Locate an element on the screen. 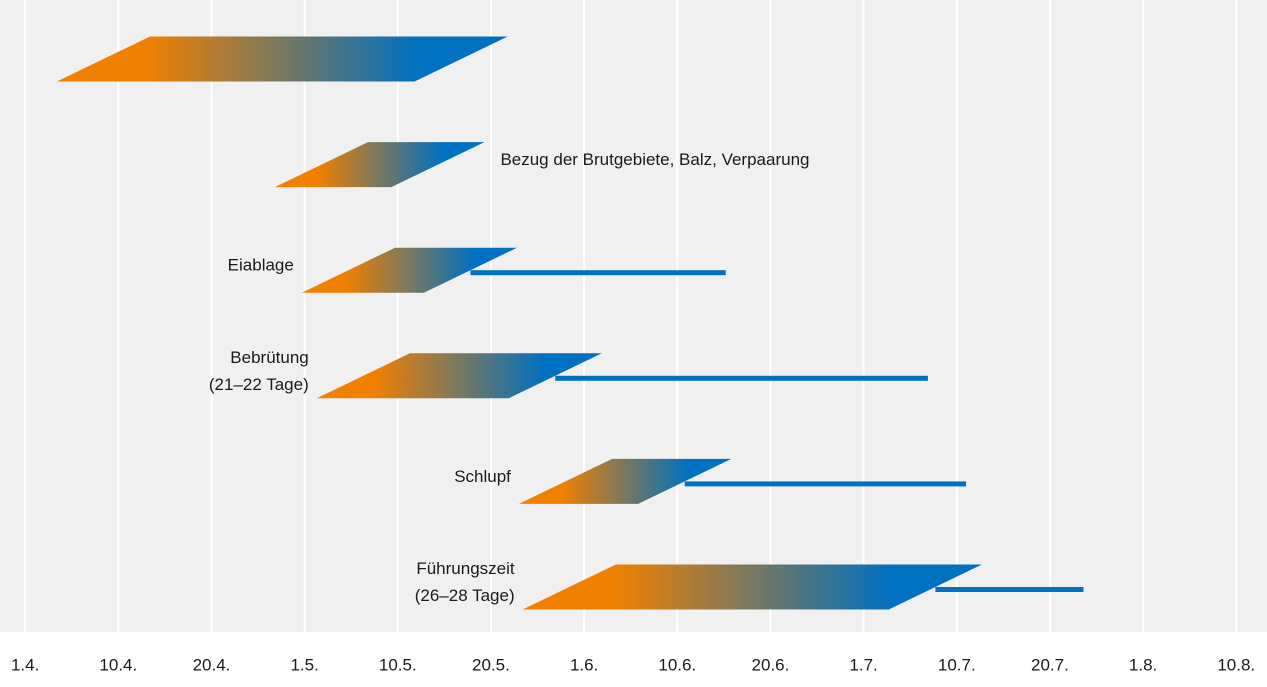  x-tick-label: 10.4. is located at coordinates (118, 664).